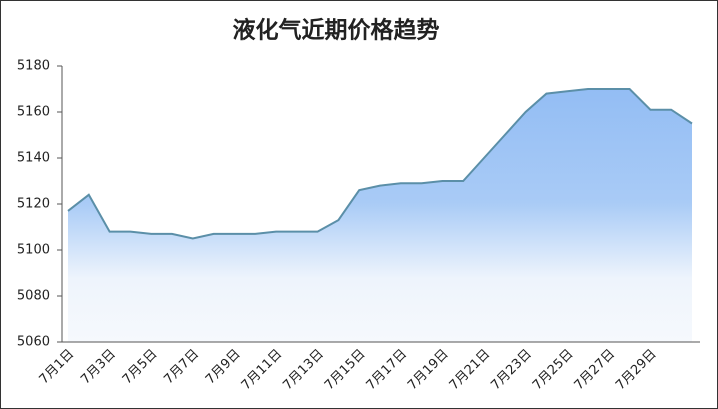 The width and height of the screenshot is (718, 409). What do you see at coordinates (33, 112) in the screenshot?
I see `y-tick-label: 5160` at bounding box center [33, 112].